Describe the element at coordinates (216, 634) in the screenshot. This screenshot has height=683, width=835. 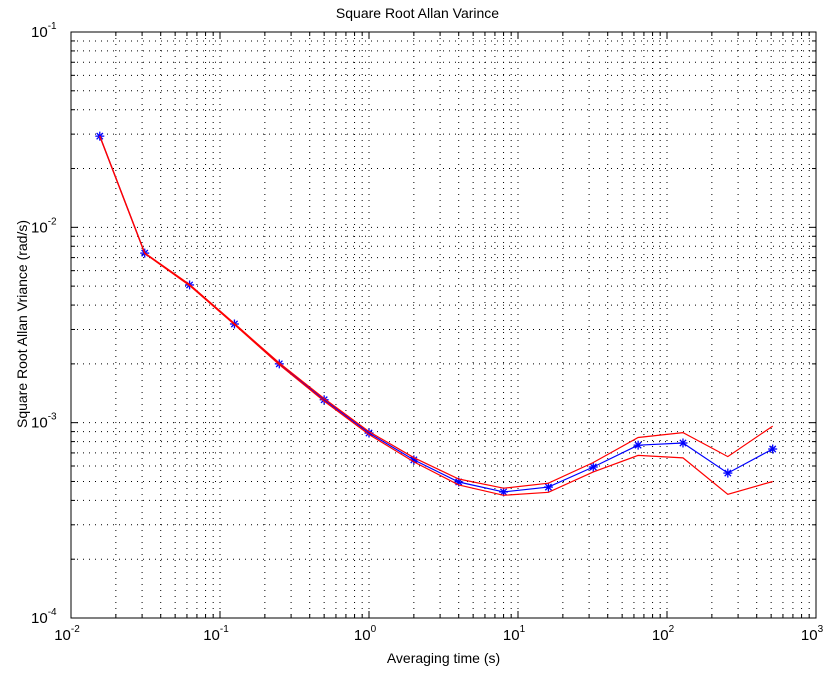
I see `x-tick-label: 10⁻¹` at that location.